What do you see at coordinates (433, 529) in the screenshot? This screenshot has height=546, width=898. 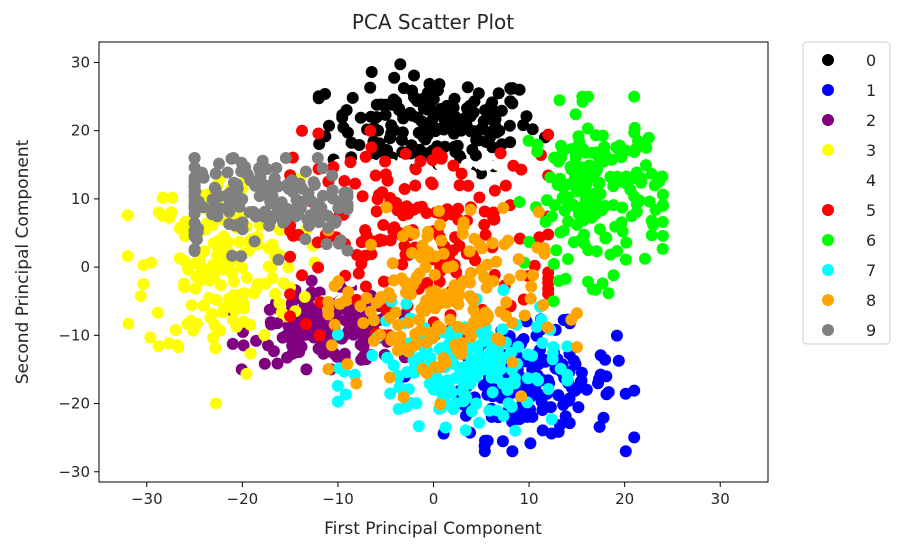 I see `x-axis-label: First Principal Component` at bounding box center [433, 529].